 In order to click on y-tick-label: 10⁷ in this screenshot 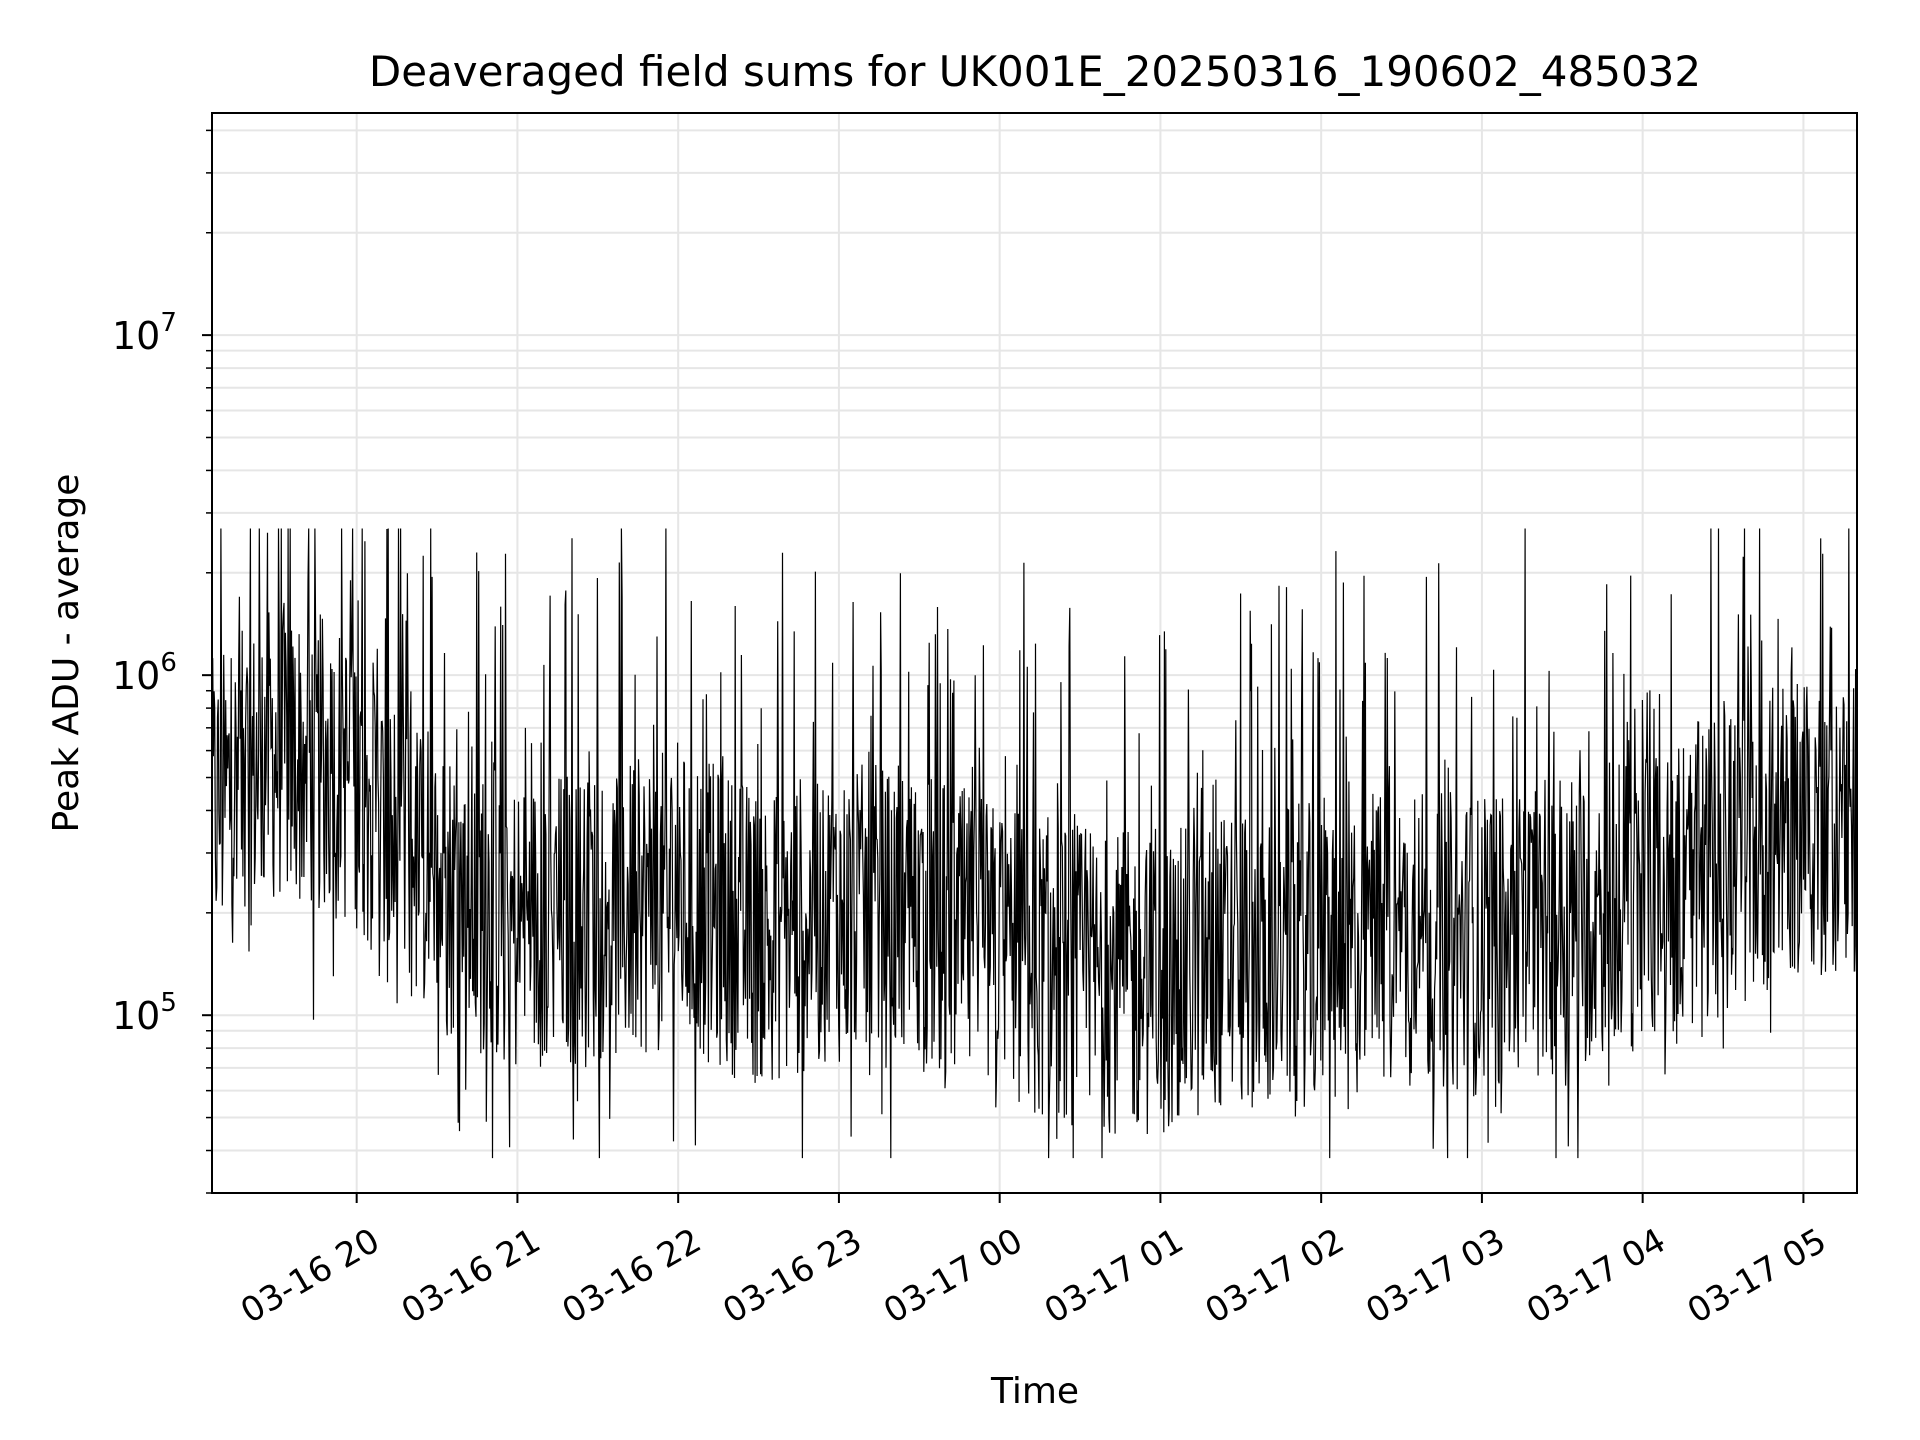, I will do `click(144, 333)`.